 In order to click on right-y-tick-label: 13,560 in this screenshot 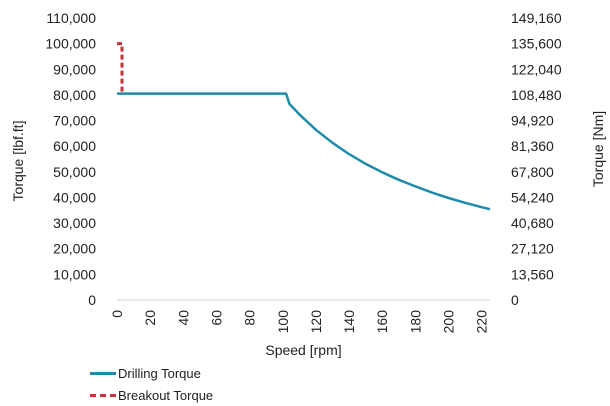, I will do `click(532, 274)`.